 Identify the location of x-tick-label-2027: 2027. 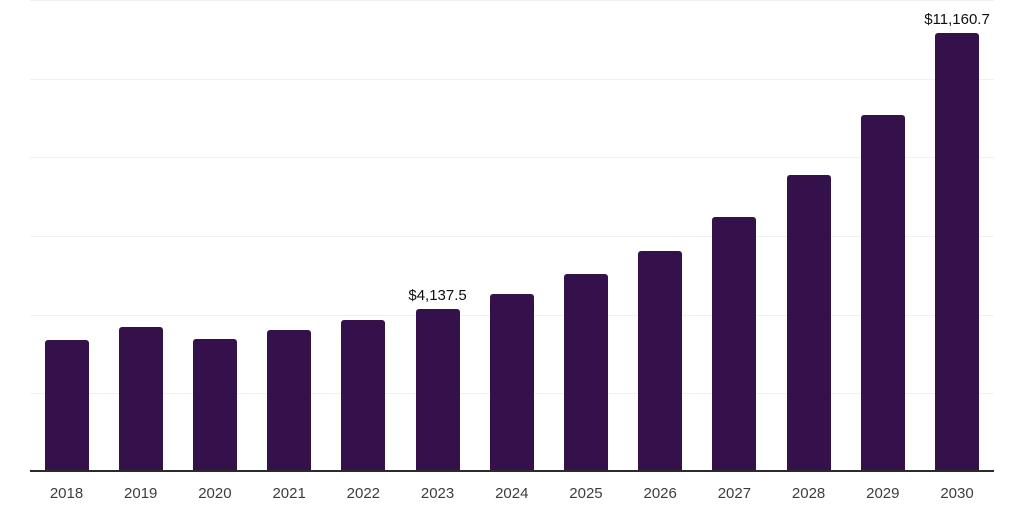
(734, 493).